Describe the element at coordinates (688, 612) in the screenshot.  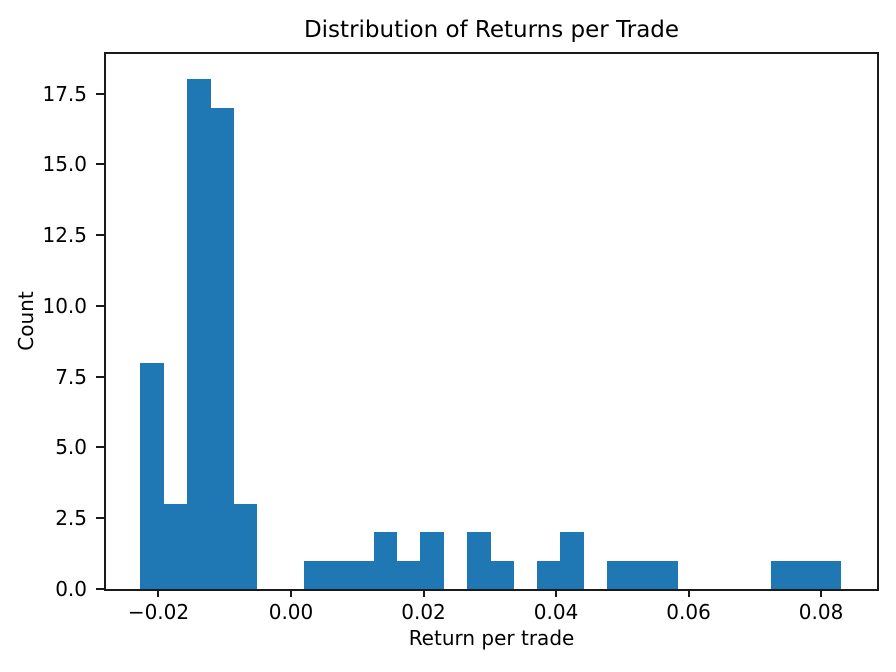
I see `x-tick-label: 0.06` at that location.